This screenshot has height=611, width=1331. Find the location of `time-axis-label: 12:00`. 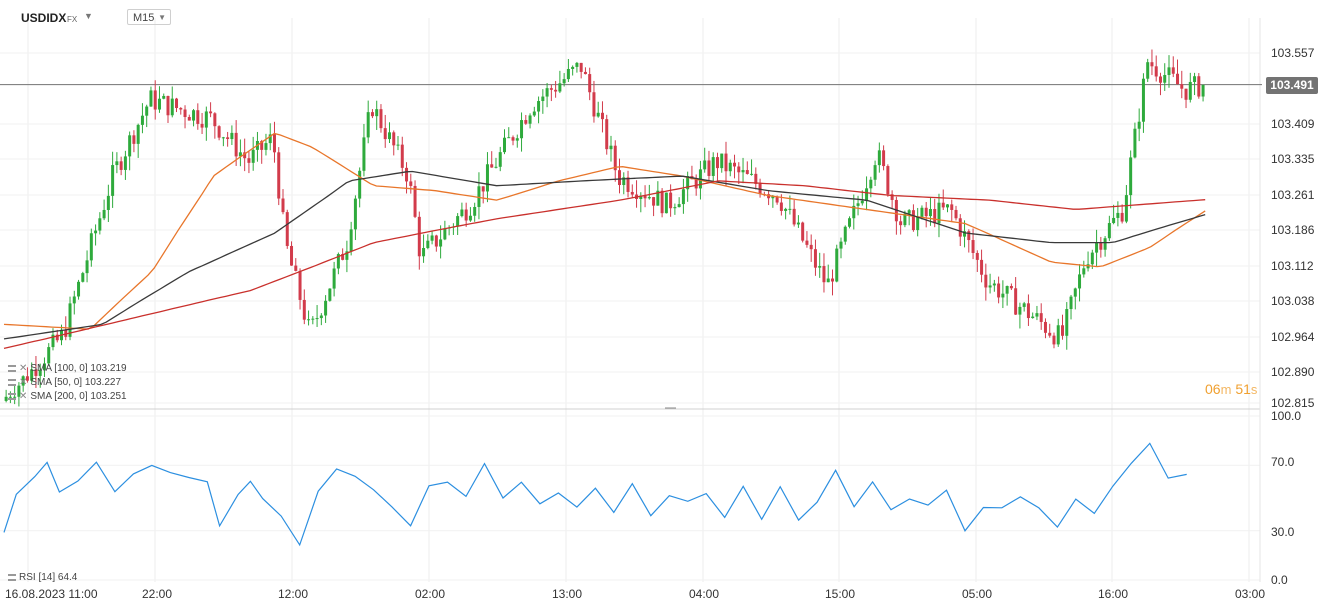

time-axis-label: 12:00 is located at coordinates (293, 594).